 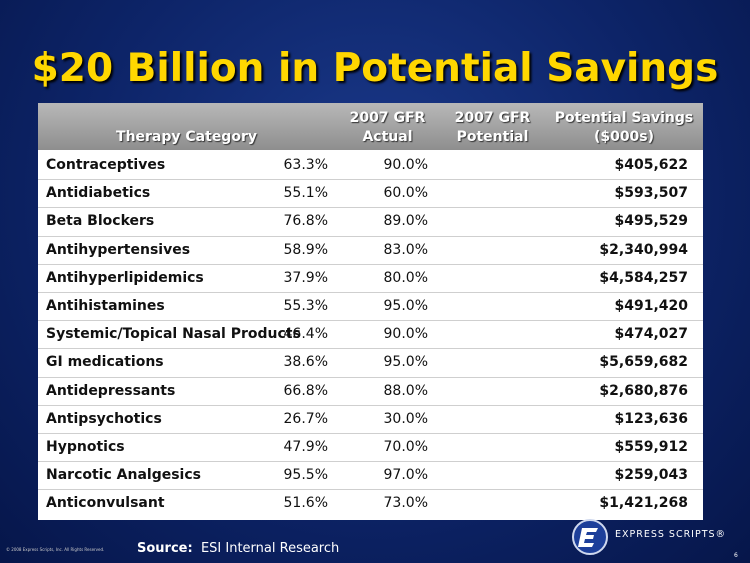 I want to click on category-cell: Antihistamines, so click(x=105, y=306).